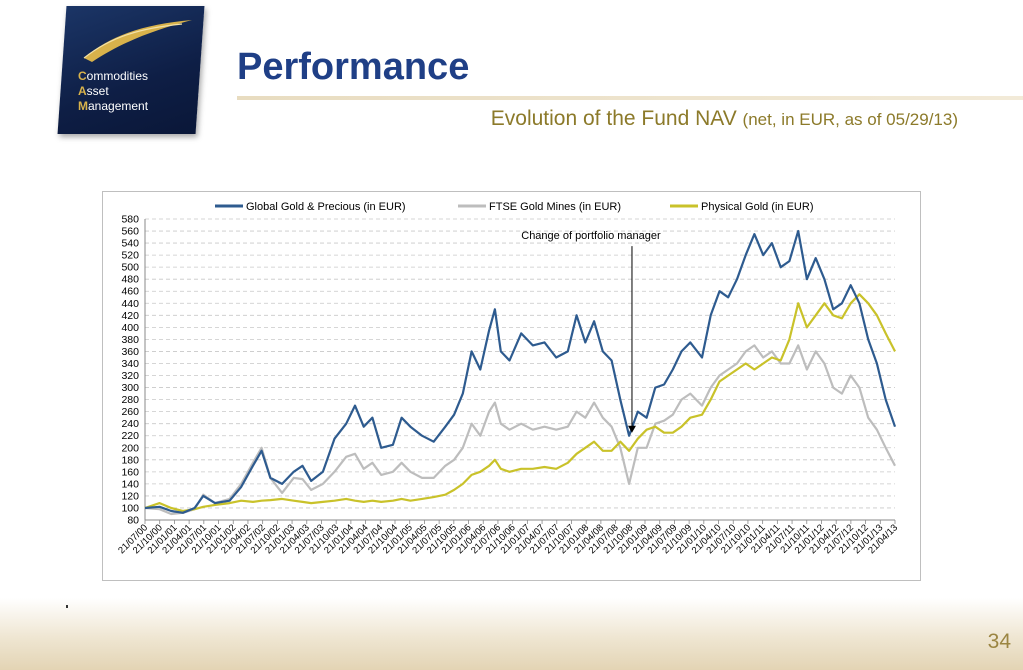 The width and height of the screenshot is (1023, 670). What do you see at coordinates (130, 472) in the screenshot?
I see `y-tick-label: 160` at bounding box center [130, 472].